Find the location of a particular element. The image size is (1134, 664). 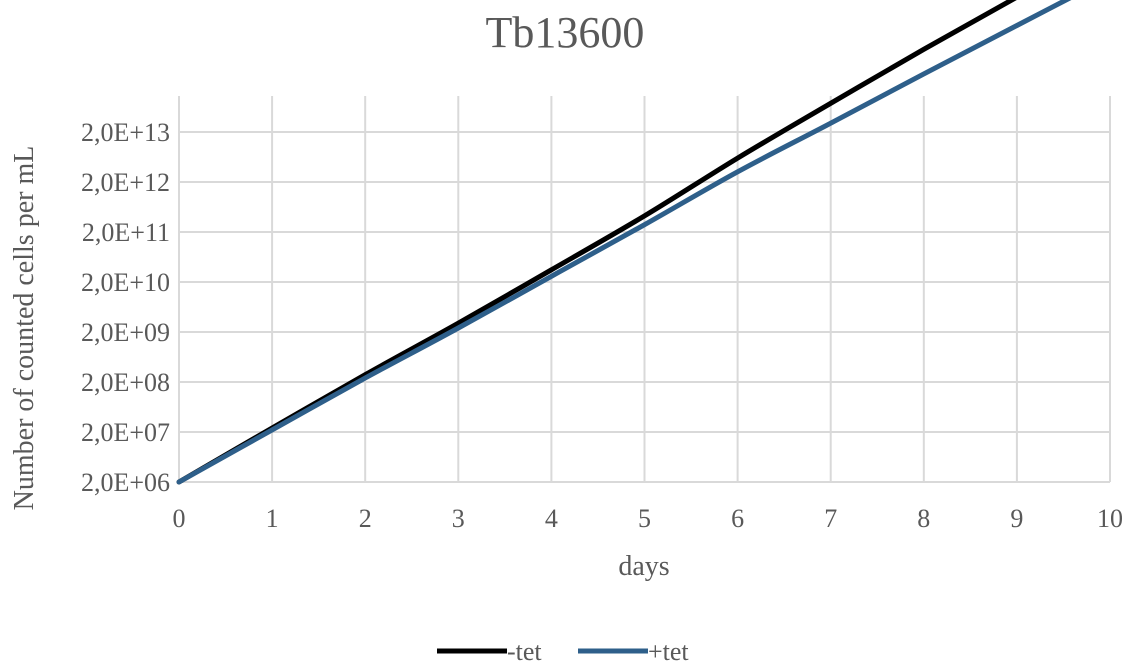

x-tick-label: 9 is located at coordinates (1016, 518).